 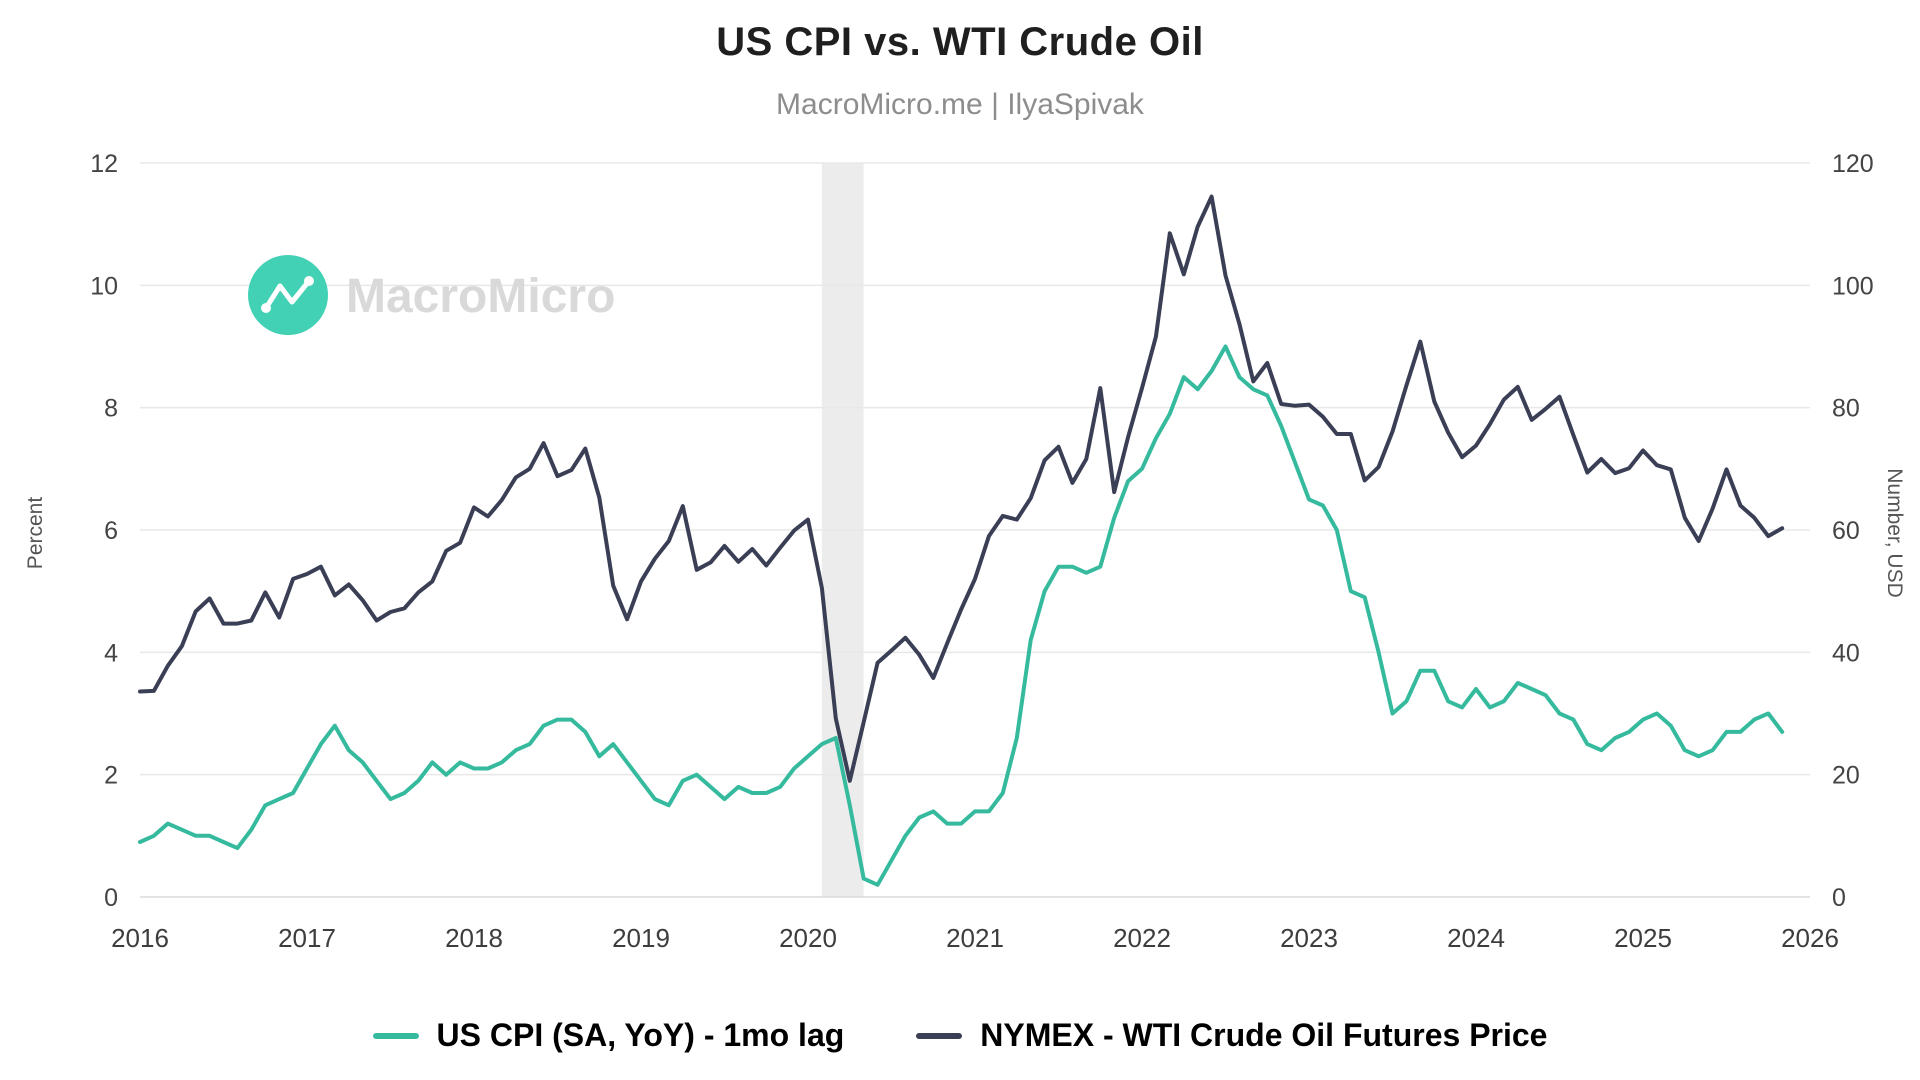 What do you see at coordinates (104, 164) in the screenshot?
I see `left-axis-tick: 12` at bounding box center [104, 164].